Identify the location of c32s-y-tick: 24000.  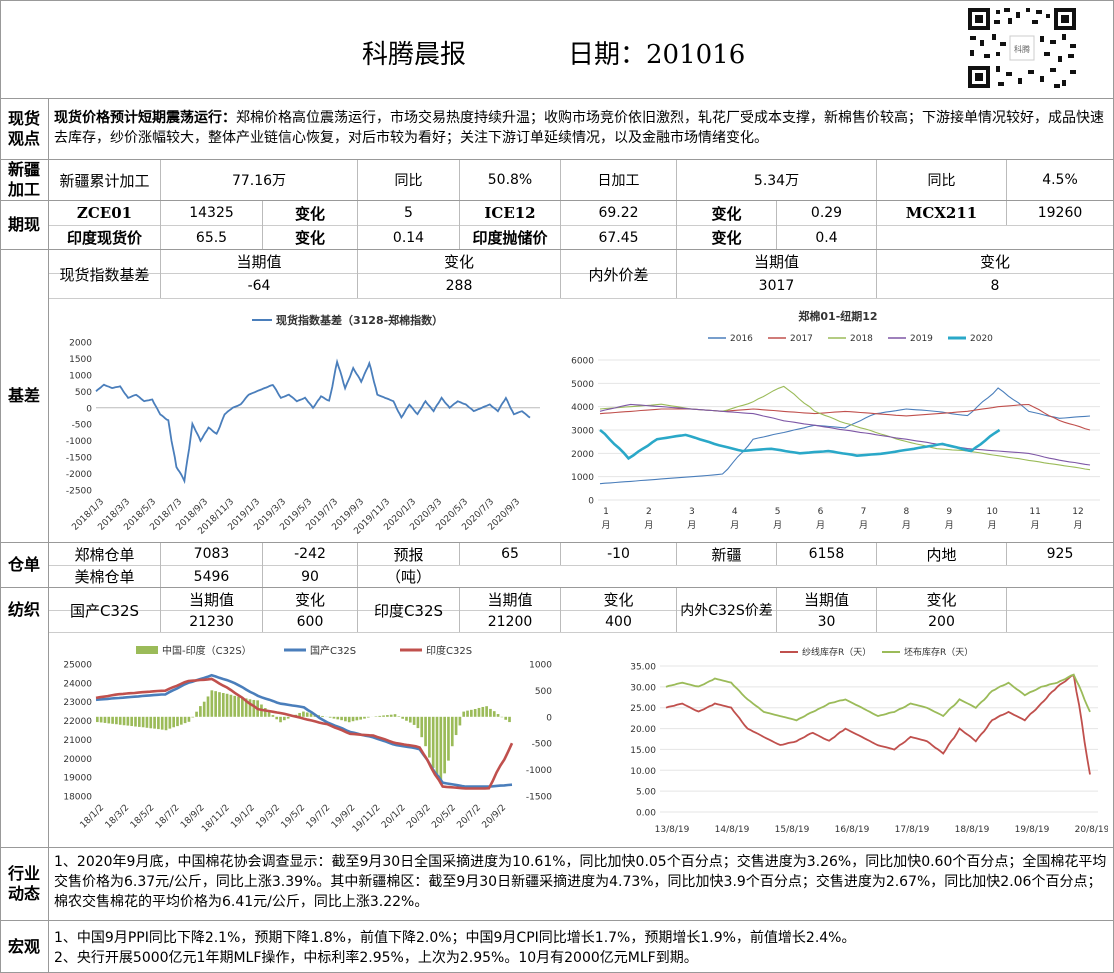
(77, 684).